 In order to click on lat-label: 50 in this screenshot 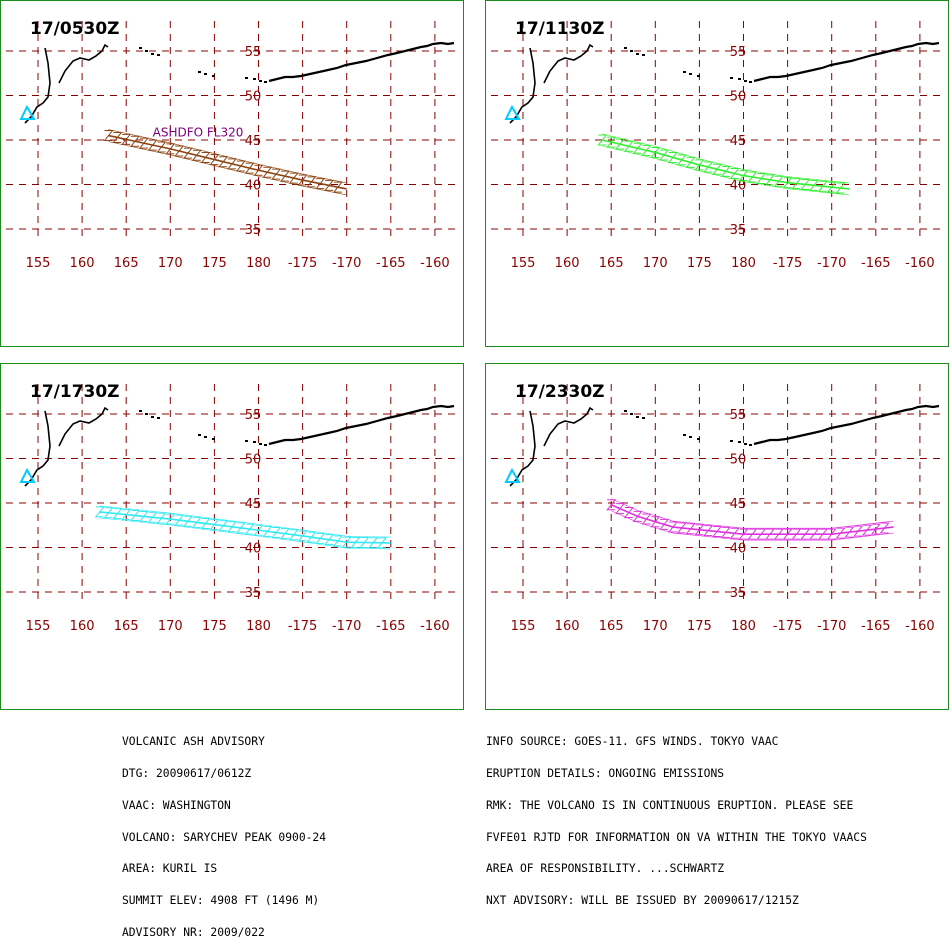, I will do `click(253, 460)`.